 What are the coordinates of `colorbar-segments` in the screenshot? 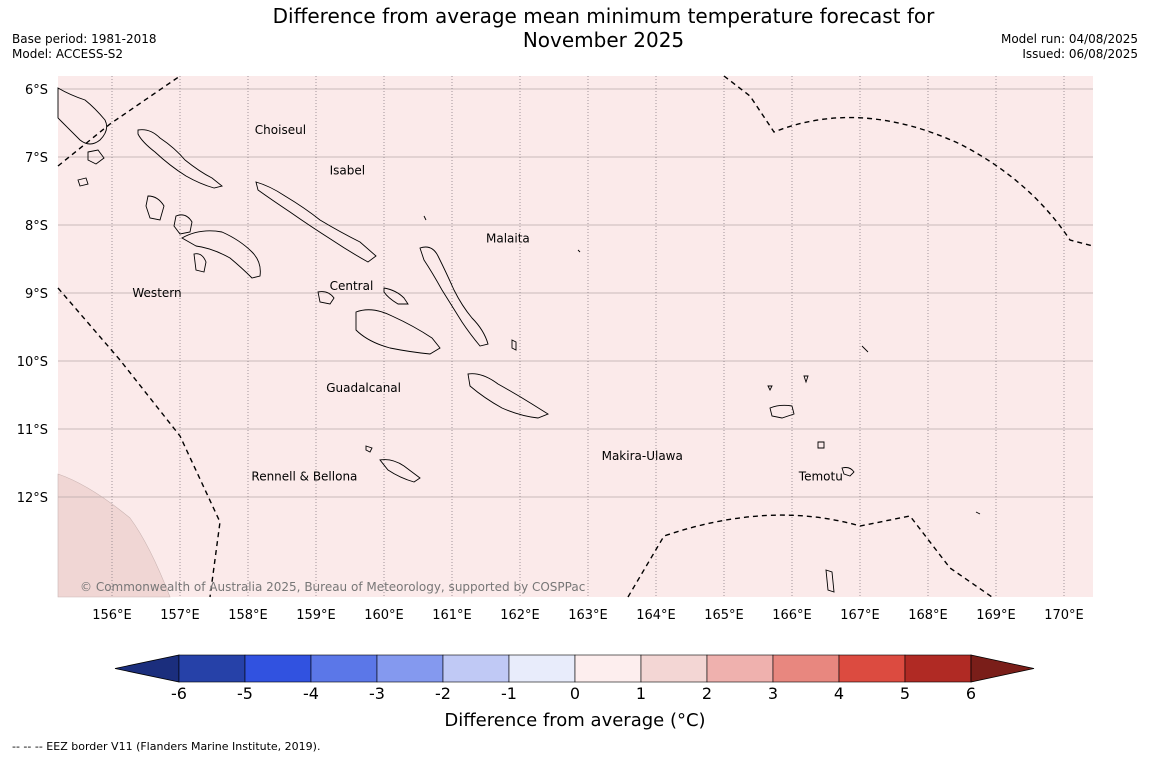 It's located at (574, 668).